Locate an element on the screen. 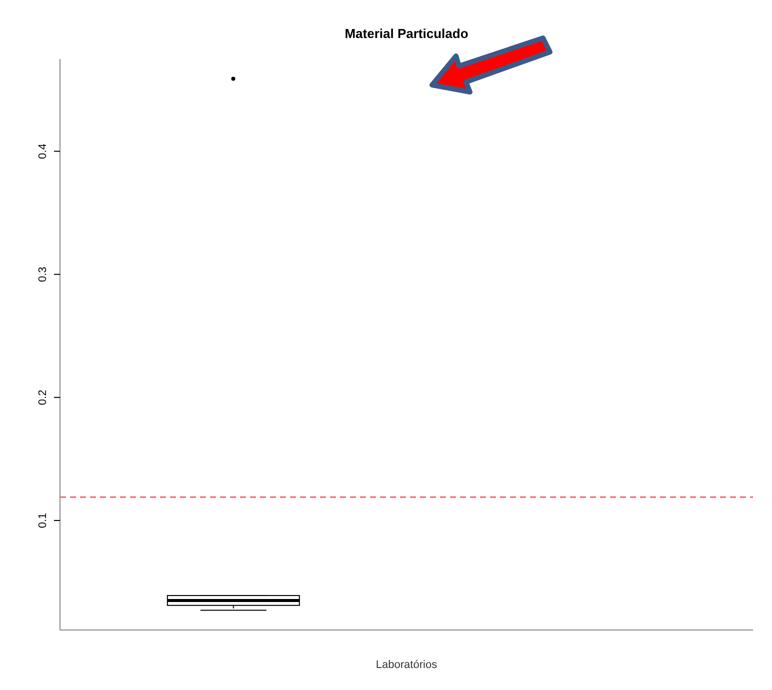 This screenshot has width=772, height=690. x-axis-title: Laboratórios is located at coordinates (407, 665).